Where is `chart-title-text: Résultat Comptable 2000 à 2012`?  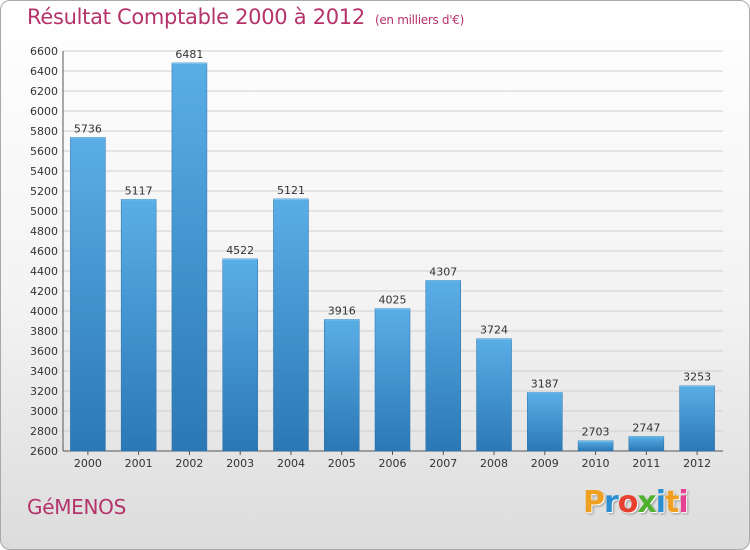
chart-title-text: Résultat Comptable 2000 à 2012 is located at coordinates (196, 17).